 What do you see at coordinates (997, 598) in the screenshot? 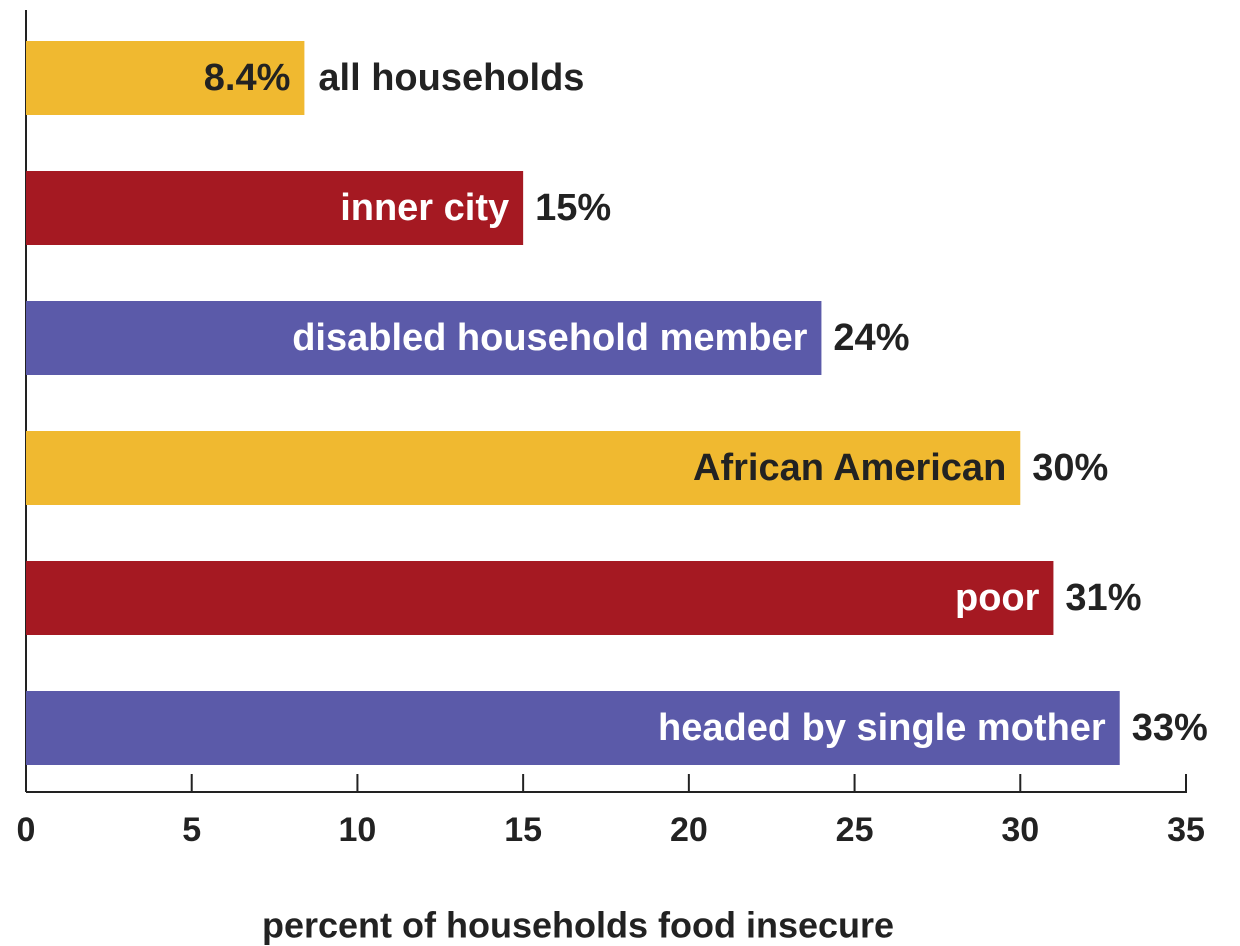
I see `category-label: poor` at bounding box center [997, 598].